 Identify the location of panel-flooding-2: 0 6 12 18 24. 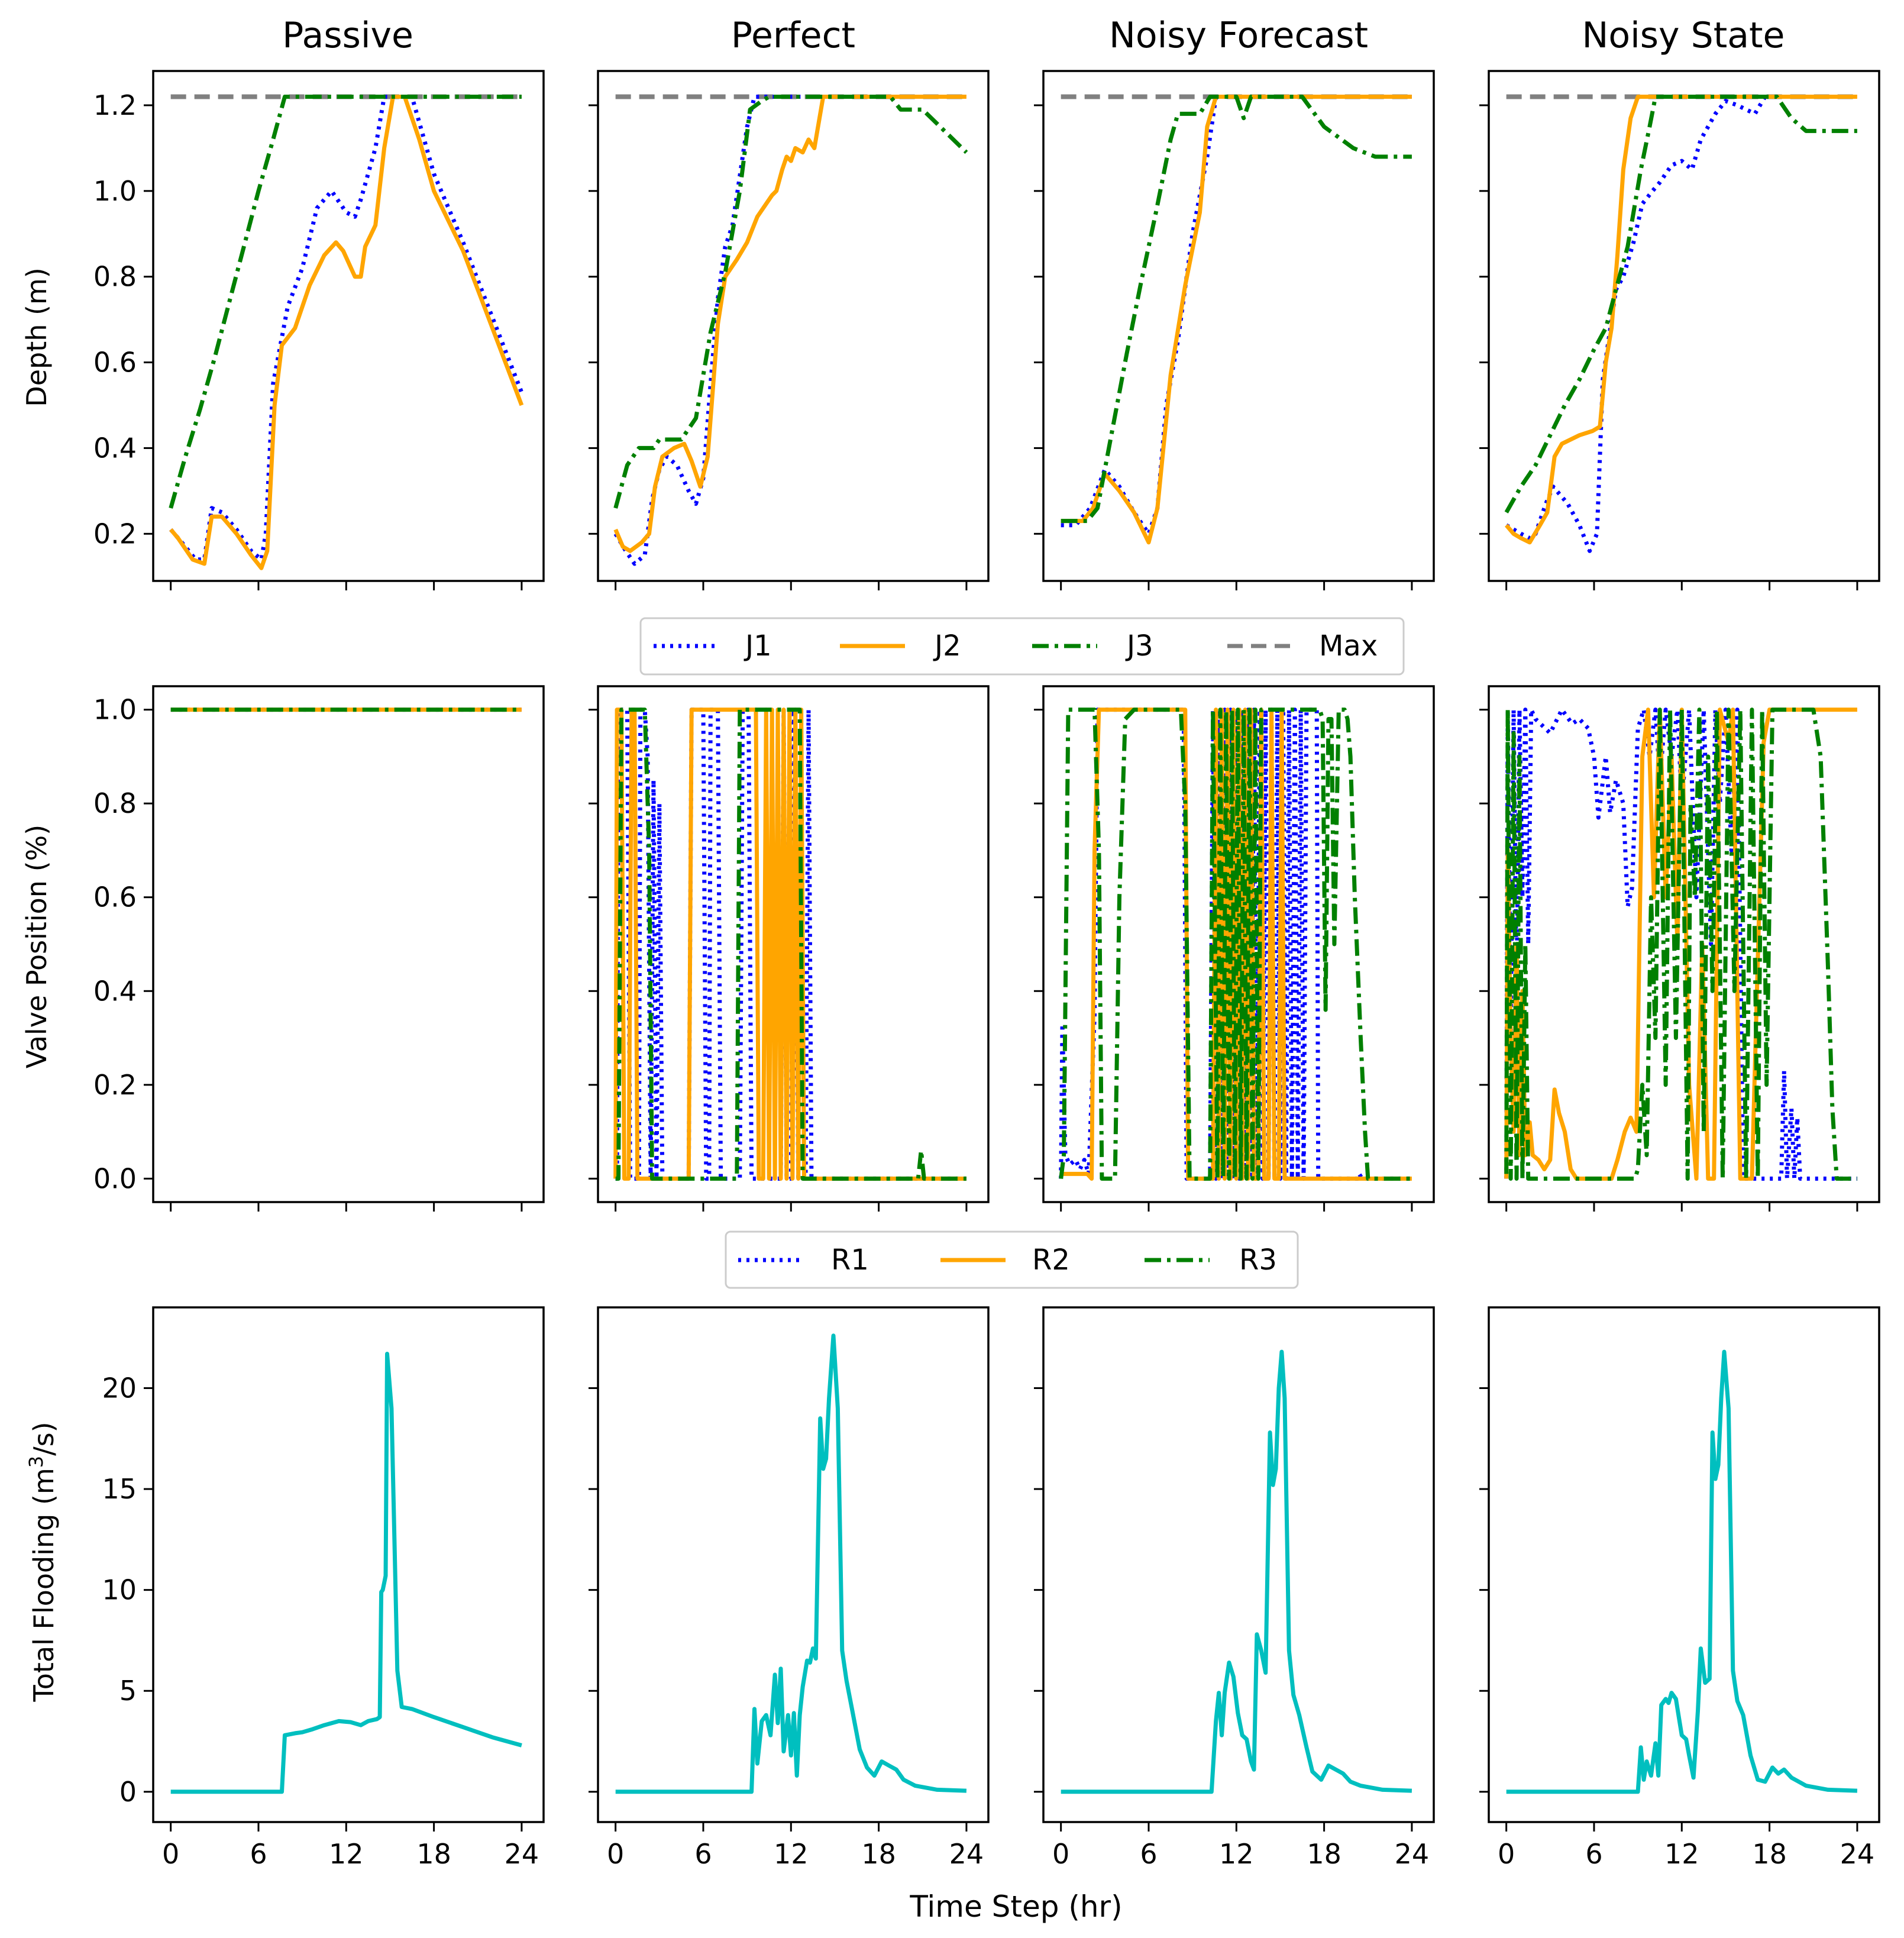
(1234, 1588).